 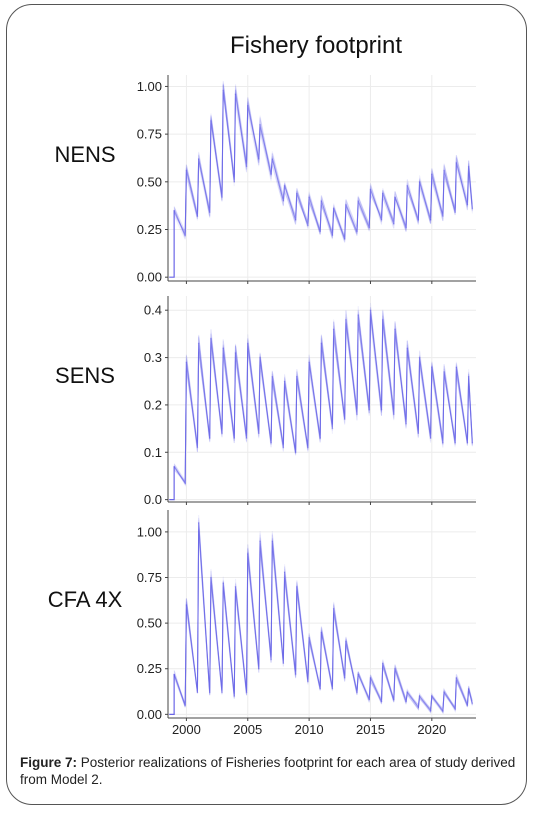 I want to click on y-tick-label: 0.50, so click(x=149, y=181).